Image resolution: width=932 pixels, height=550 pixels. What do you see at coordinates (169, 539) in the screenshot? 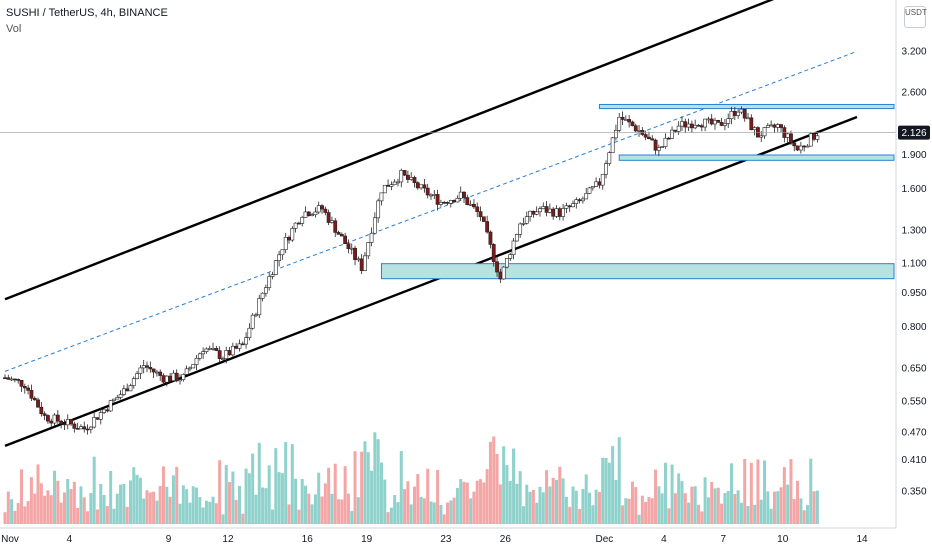
I see `time-axis-label: 9` at bounding box center [169, 539].